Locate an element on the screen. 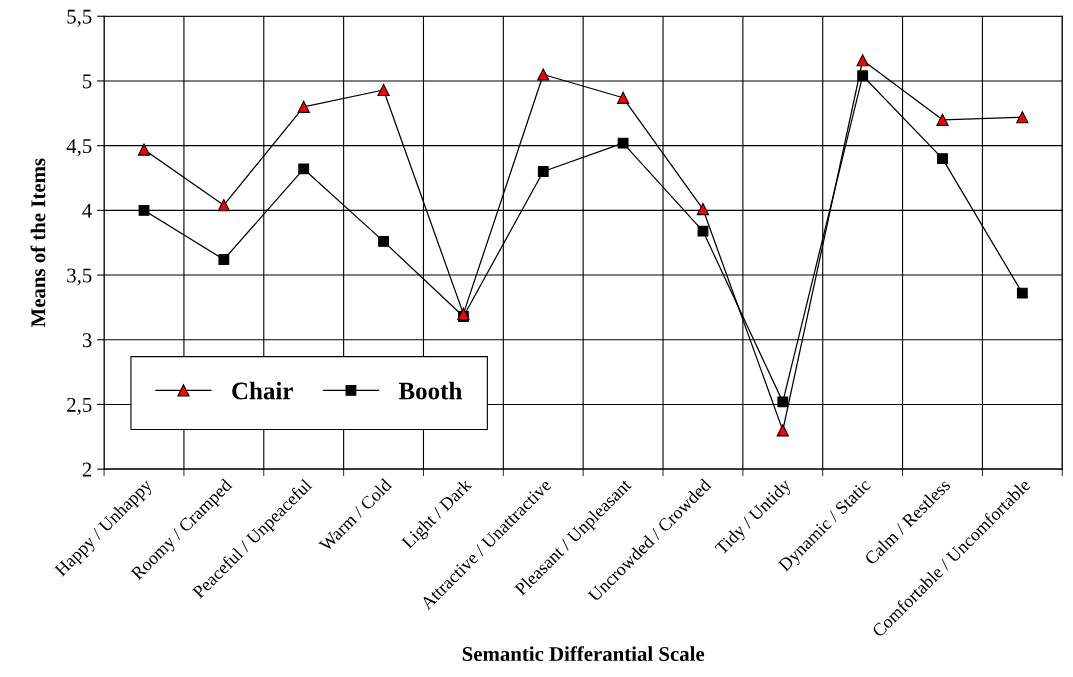  y-tick-label: 5,5 is located at coordinates (79, 18).